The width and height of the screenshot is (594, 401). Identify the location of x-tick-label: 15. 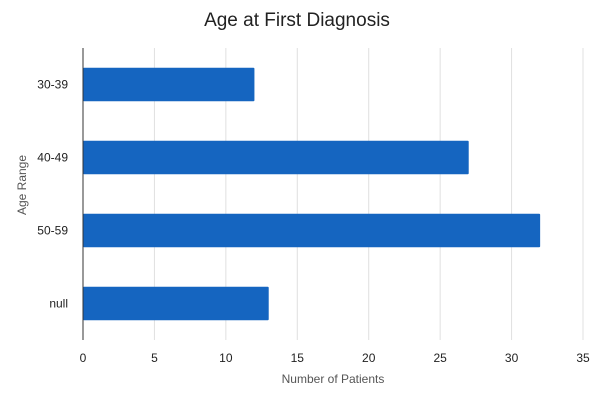
(298, 358).